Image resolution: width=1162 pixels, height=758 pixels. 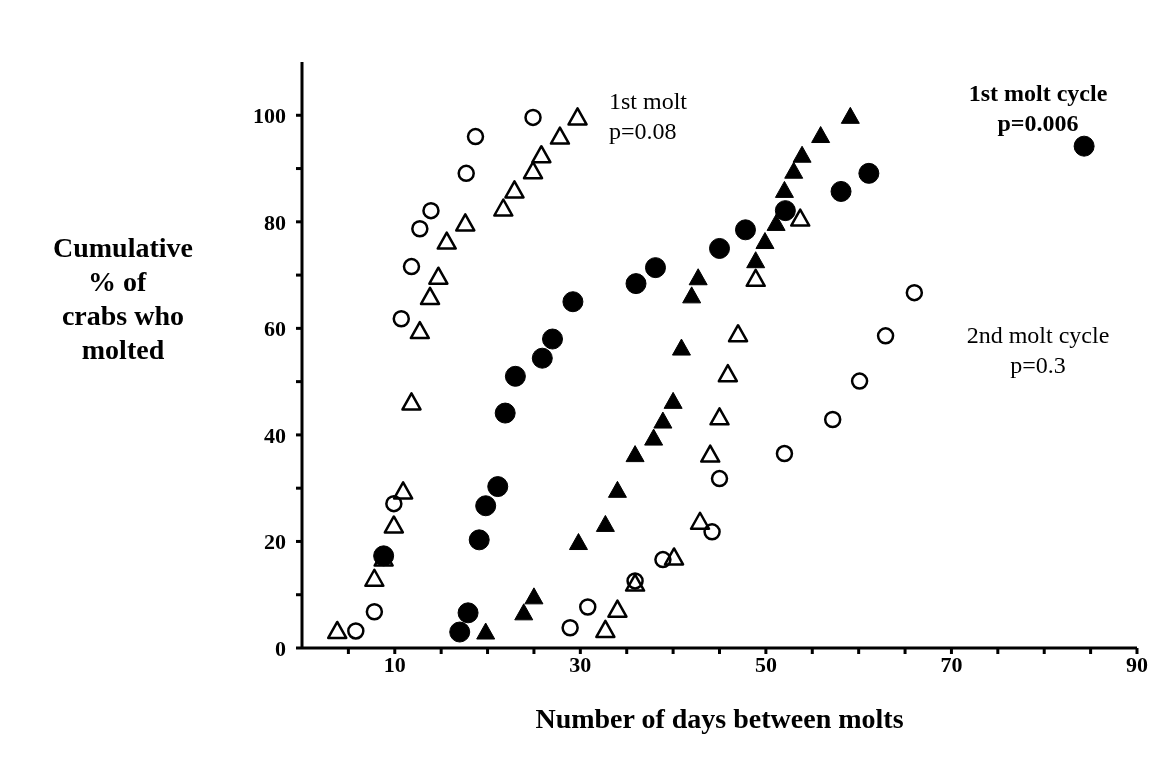 What do you see at coordinates (1038, 350) in the screenshot?
I see `annotation: 2nd molt cycle p=0.3` at bounding box center [1038, 350].